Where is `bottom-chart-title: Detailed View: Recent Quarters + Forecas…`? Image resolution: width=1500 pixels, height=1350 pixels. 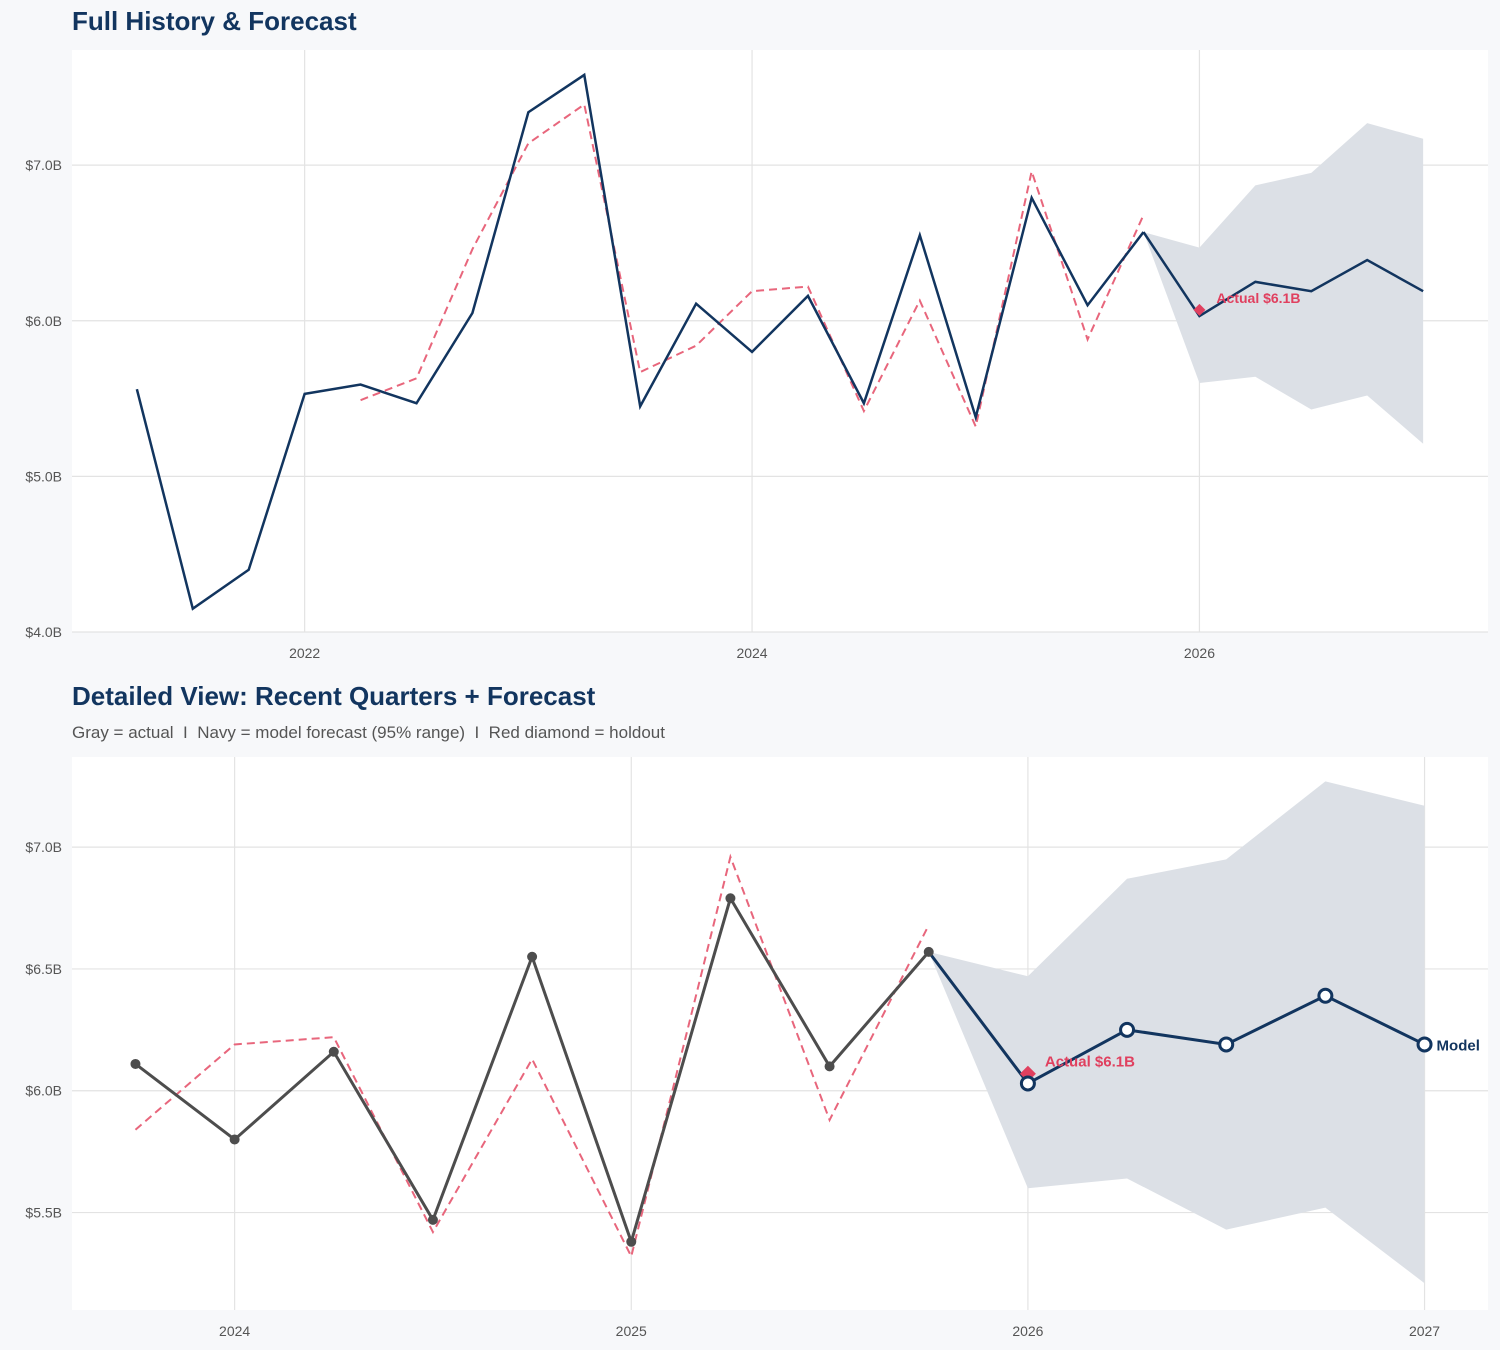 bottom-chart-title: Detailed View: Recent Quarters + Forecas… is located at coordinates (334, 696).